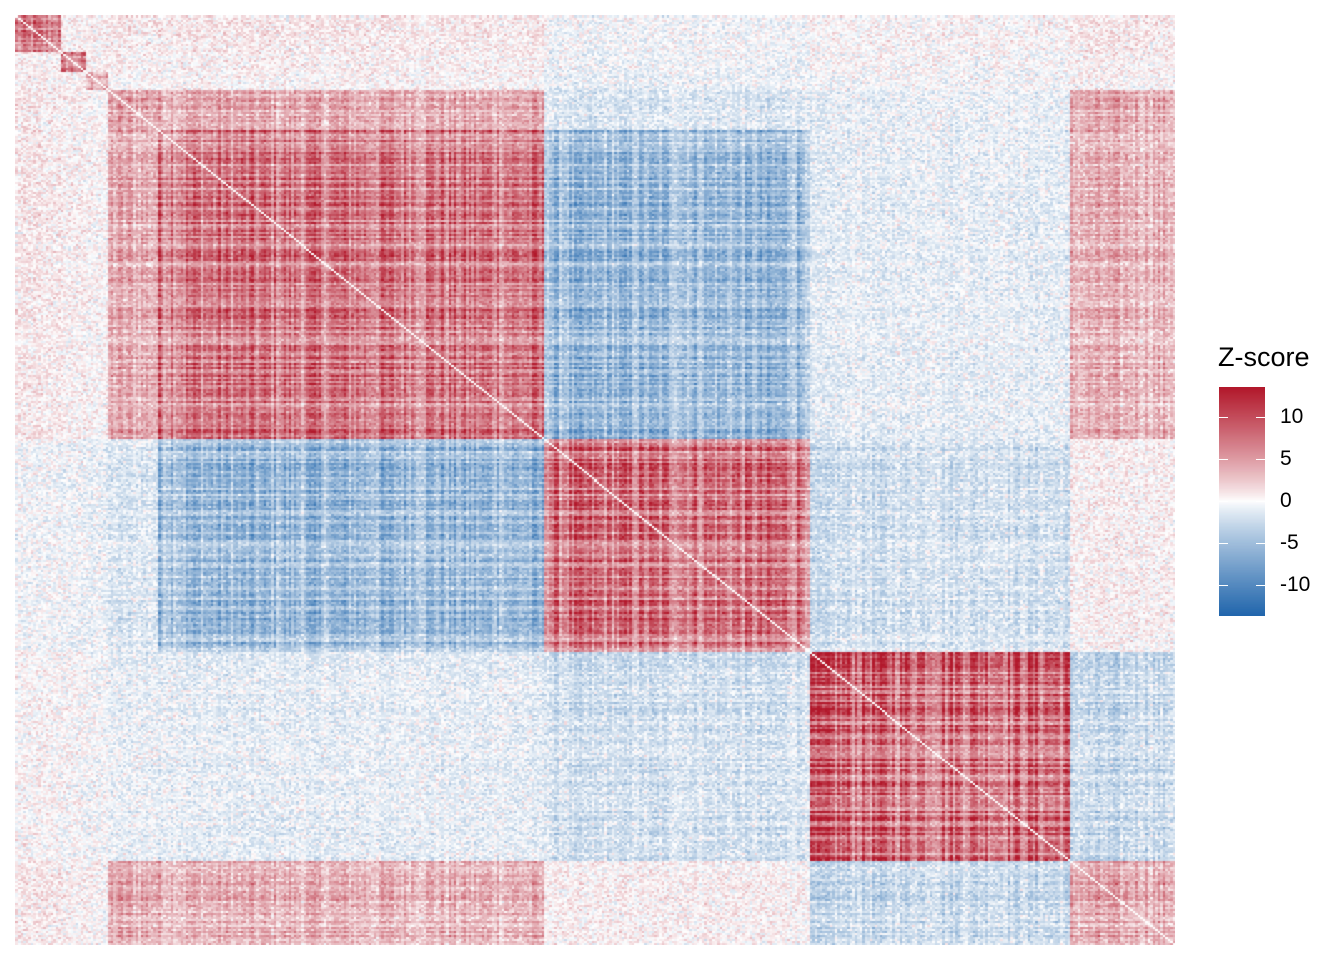  Describe the element at coordinates (1264, 357) in the screenshot. I see `legend-title: Z-score` at that location.